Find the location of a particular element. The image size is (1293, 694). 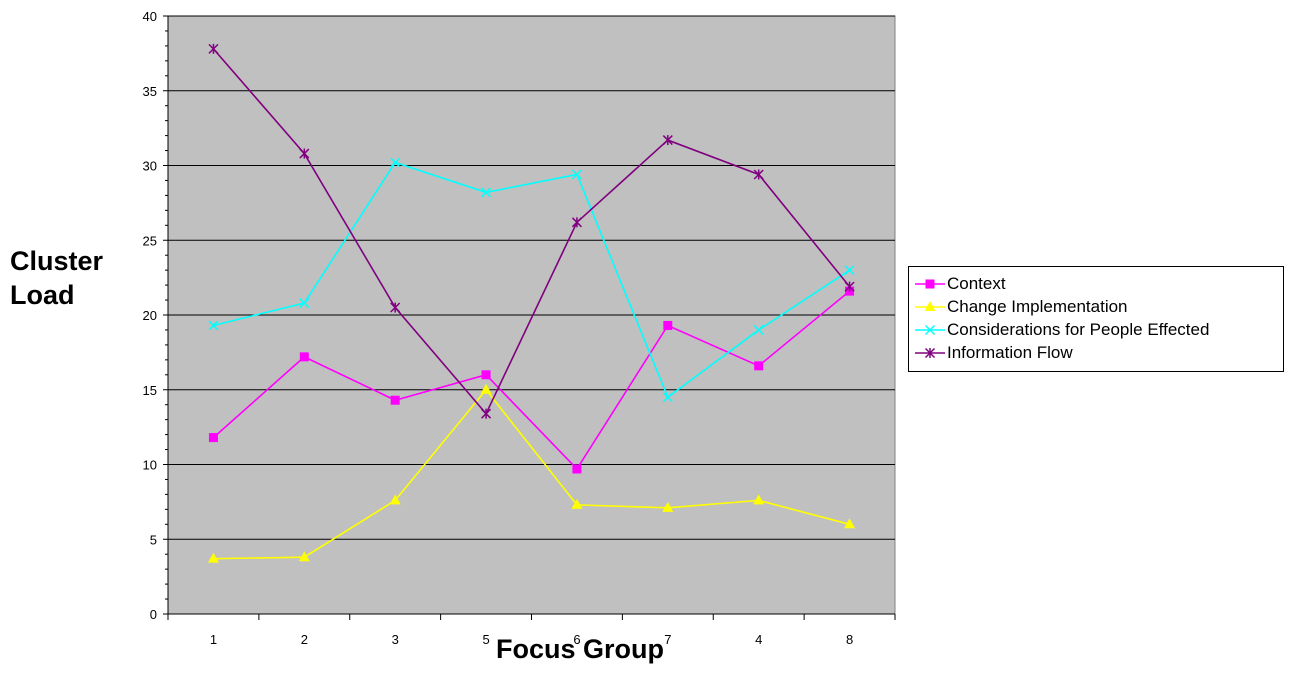

x-tick-label: 4 is located at coordinates (758, 639).